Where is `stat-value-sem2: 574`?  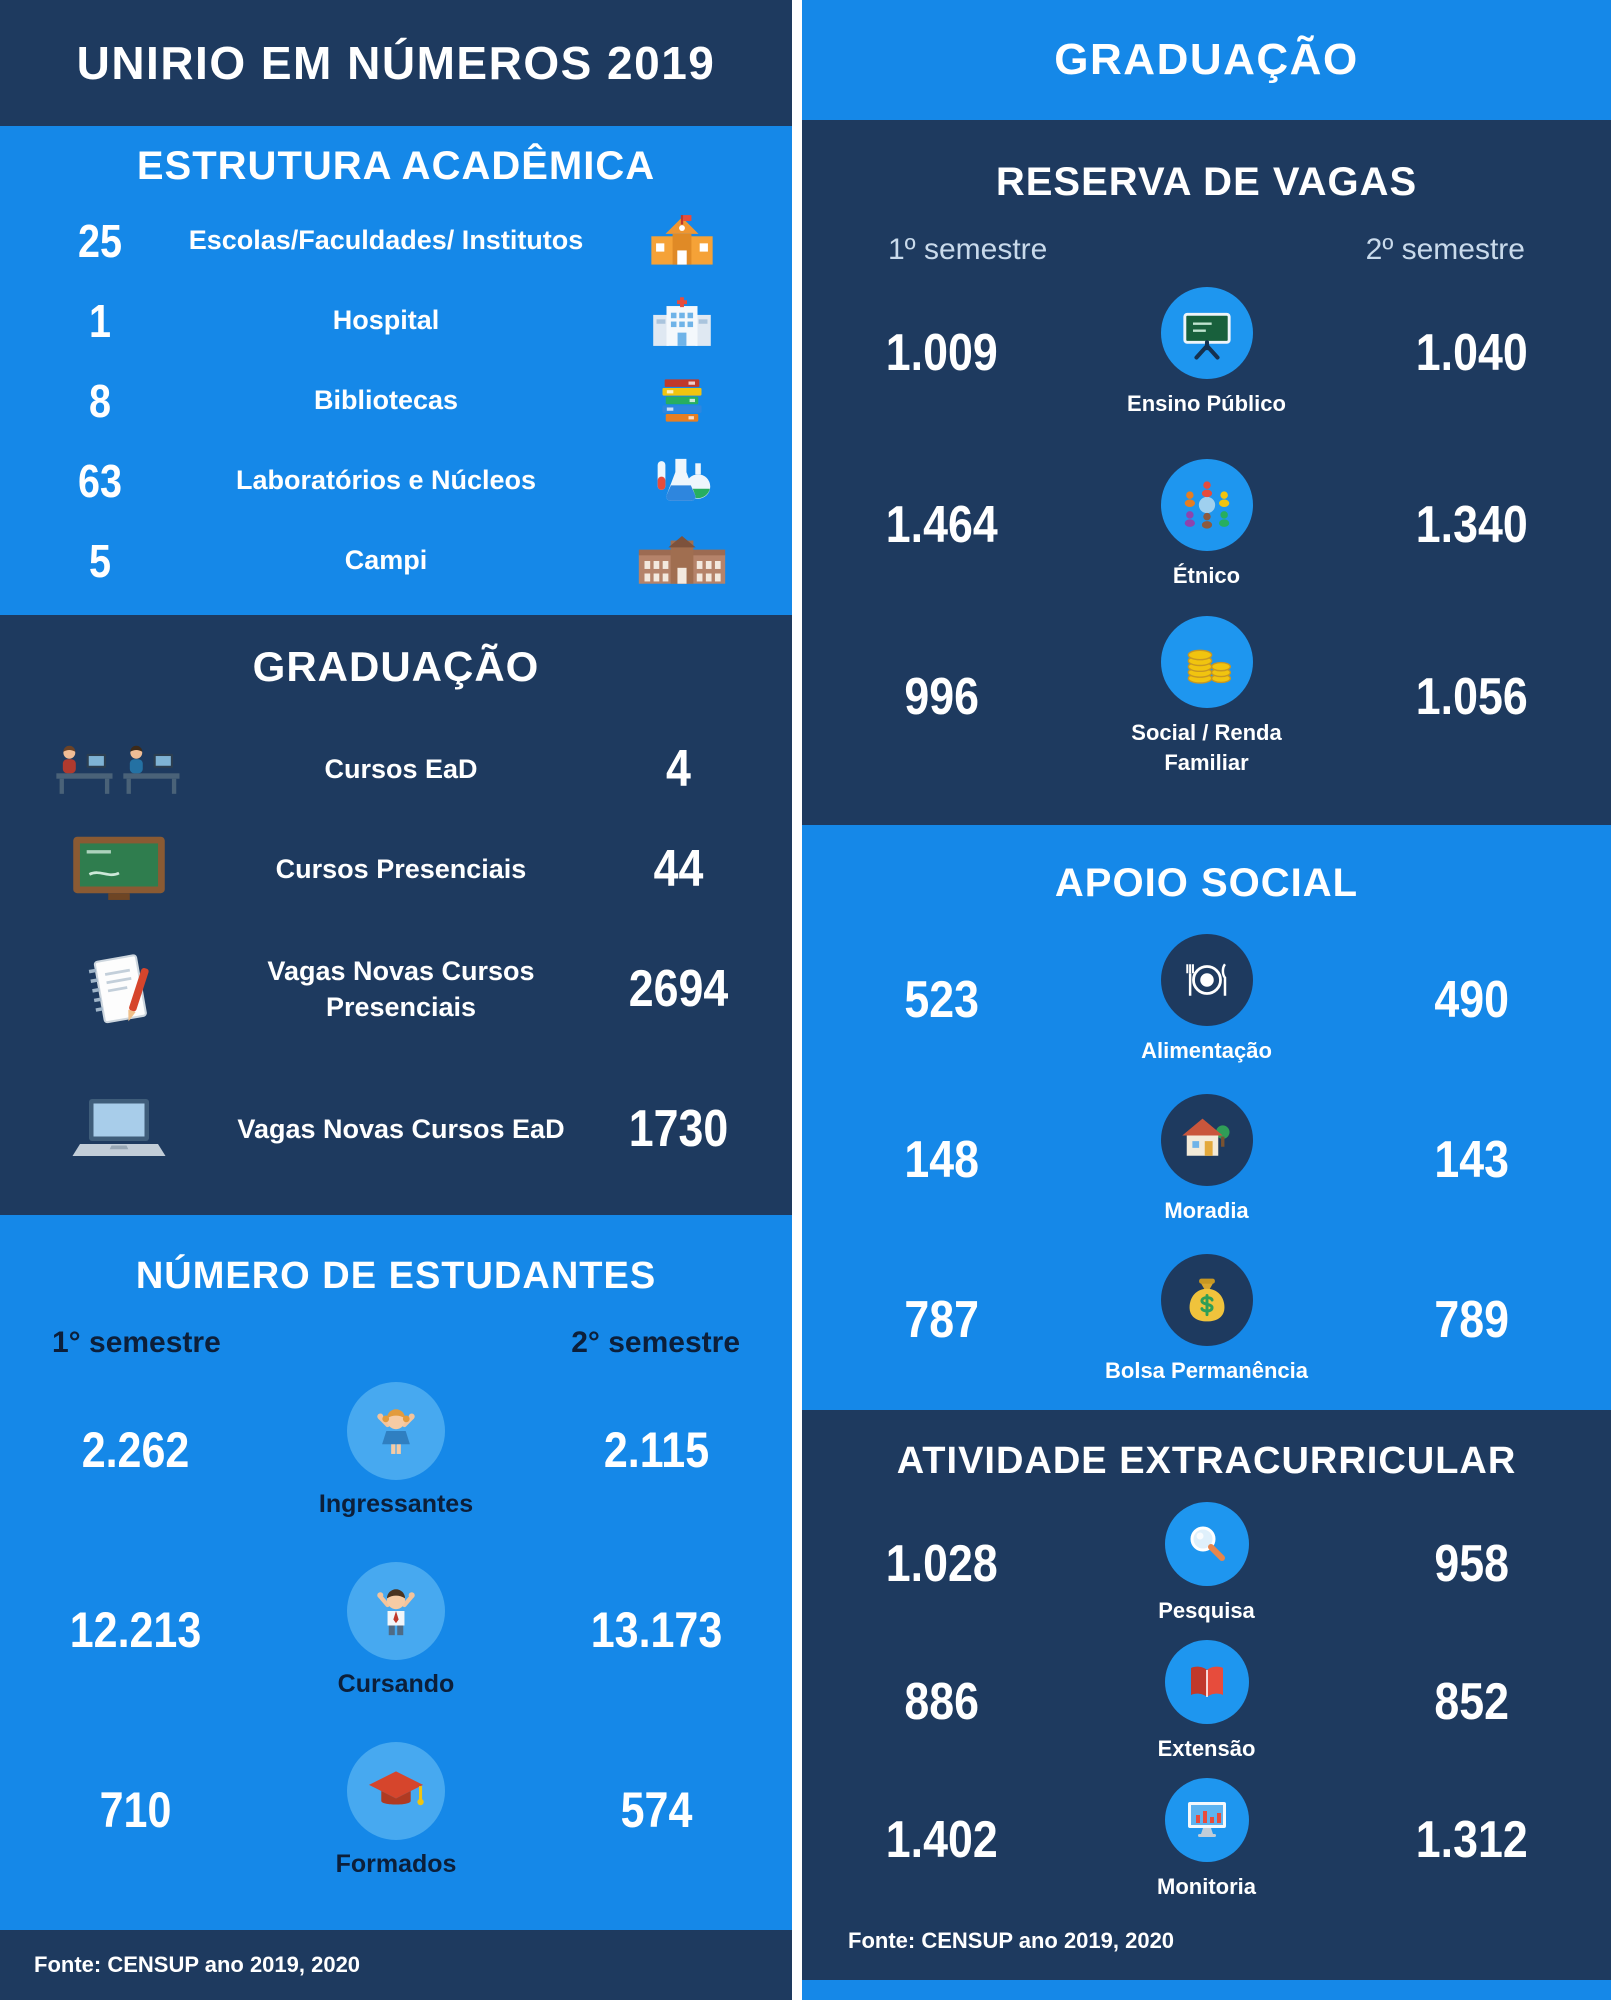
stat-value-sem2: 574 is located at coordinates (656, 1810).